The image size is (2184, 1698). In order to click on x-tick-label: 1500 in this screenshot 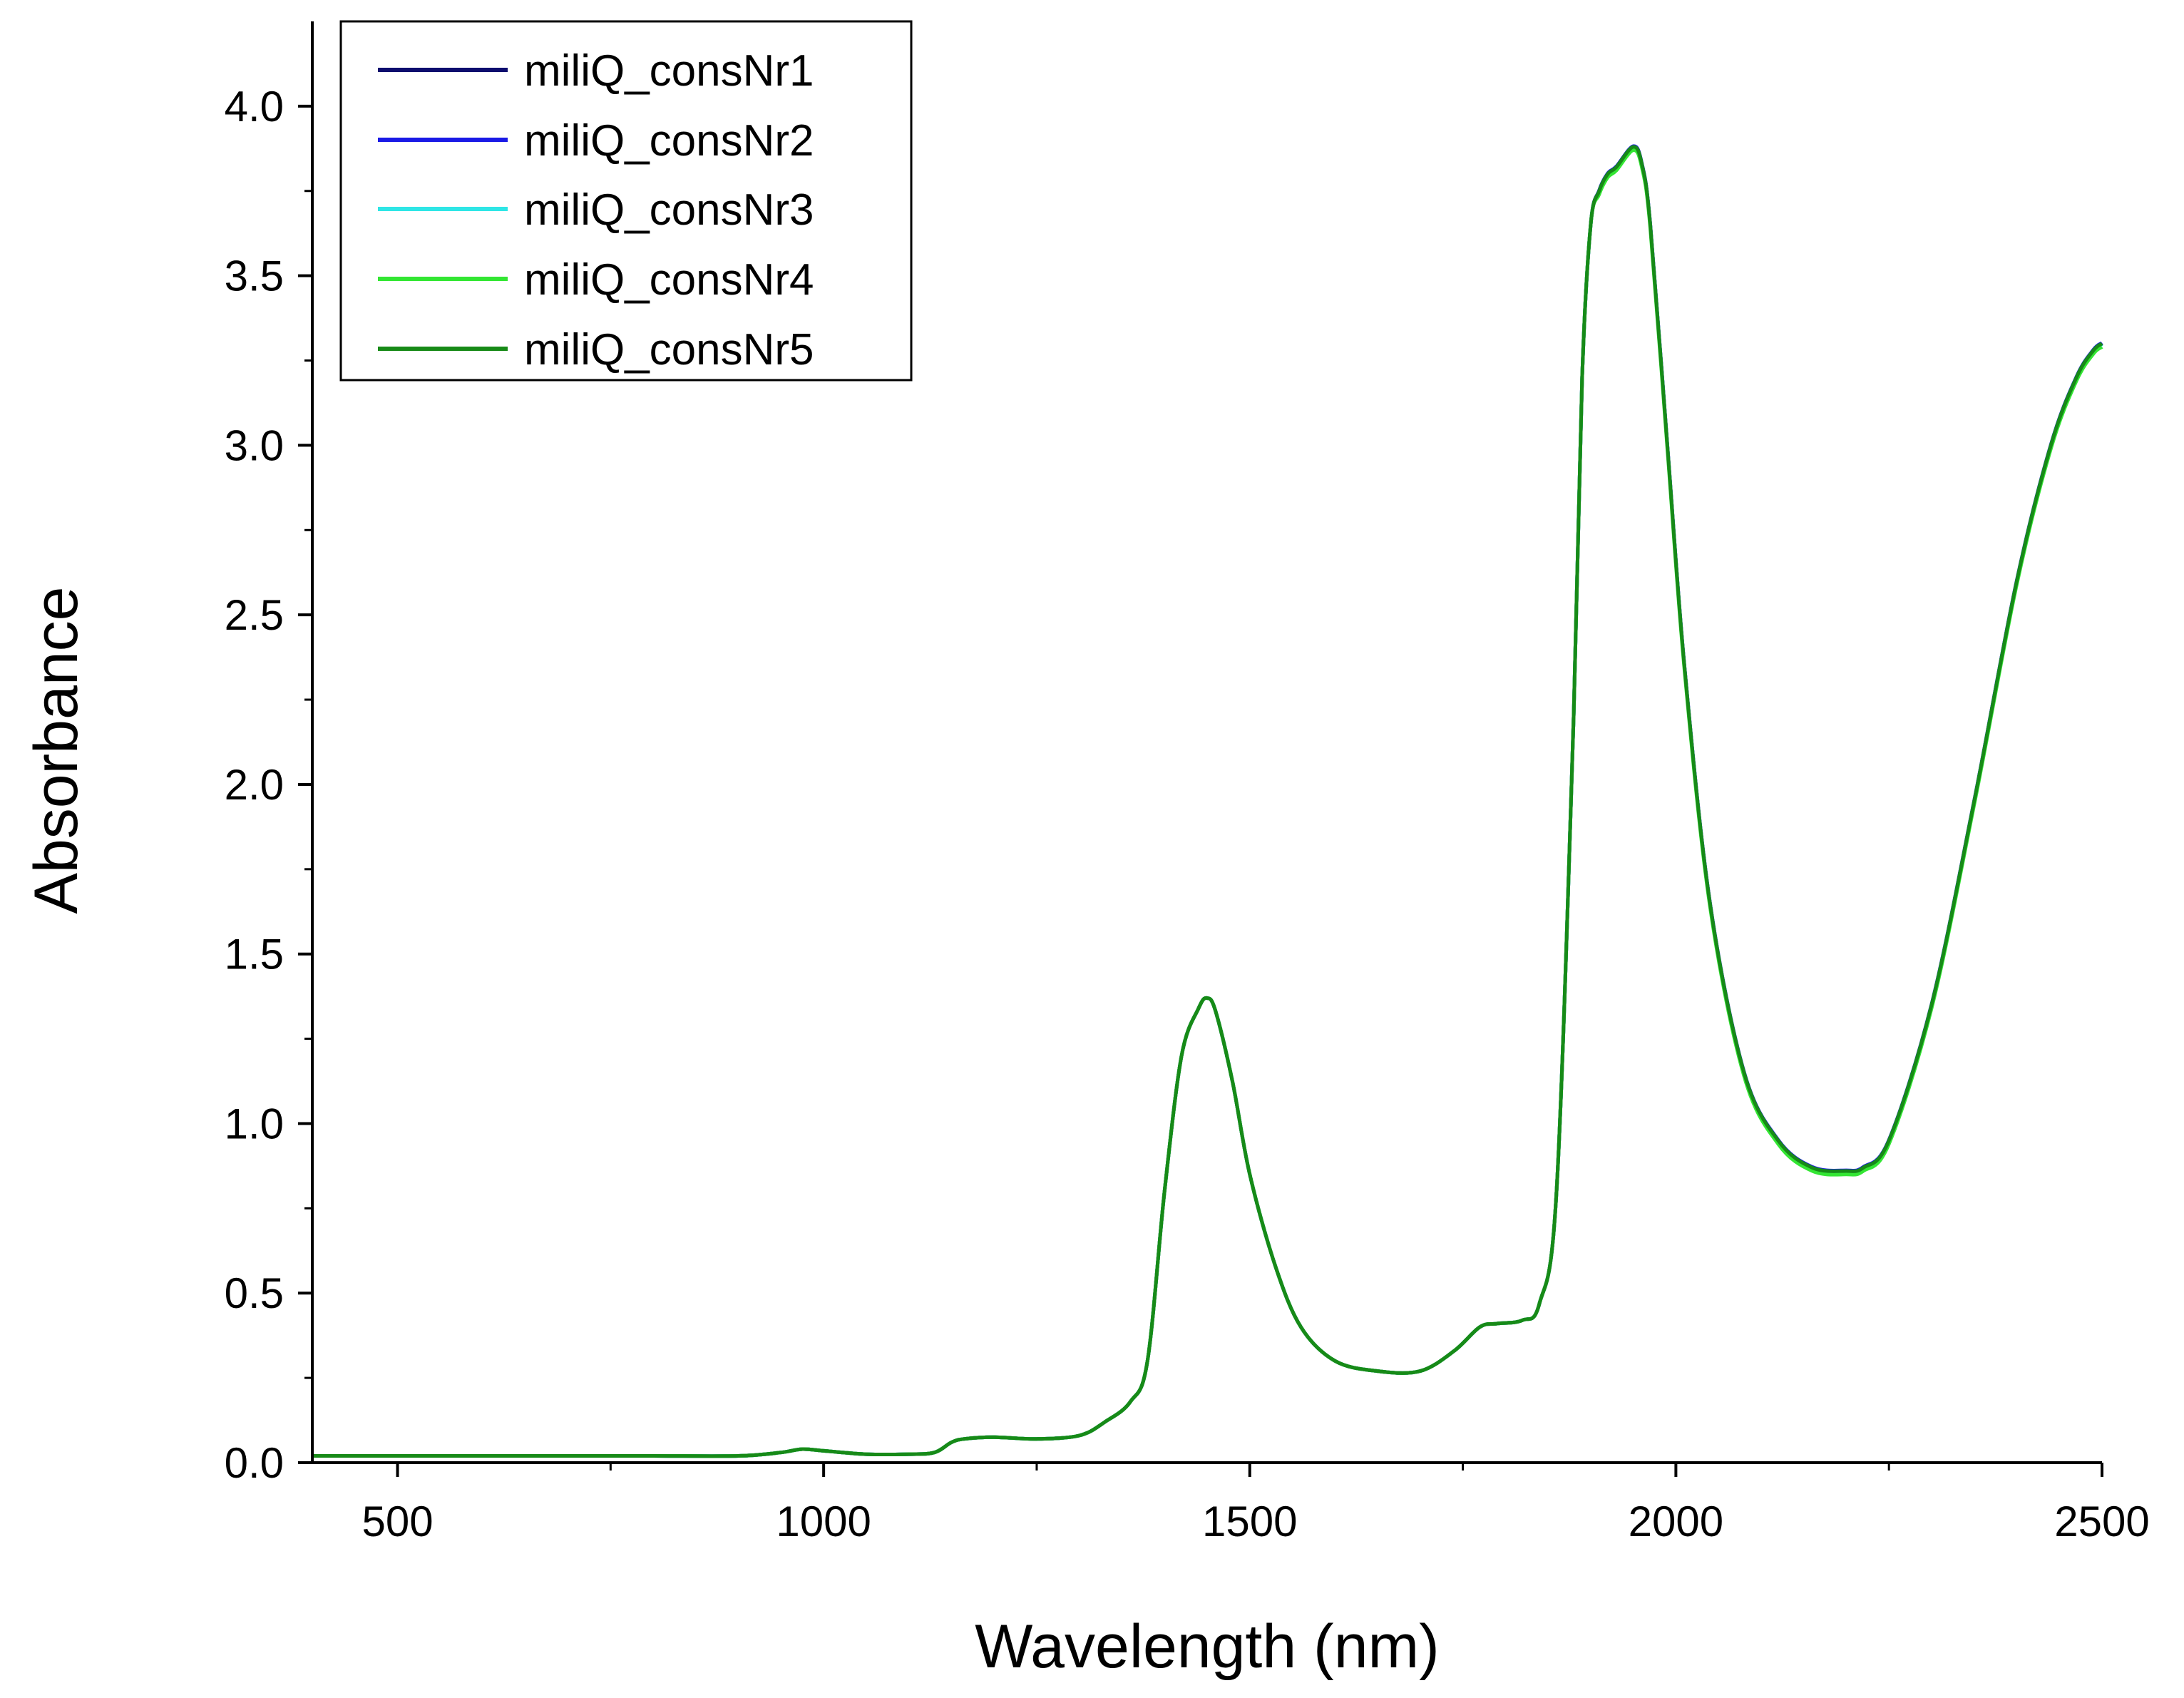, I will do `click(1249, 1521)`.